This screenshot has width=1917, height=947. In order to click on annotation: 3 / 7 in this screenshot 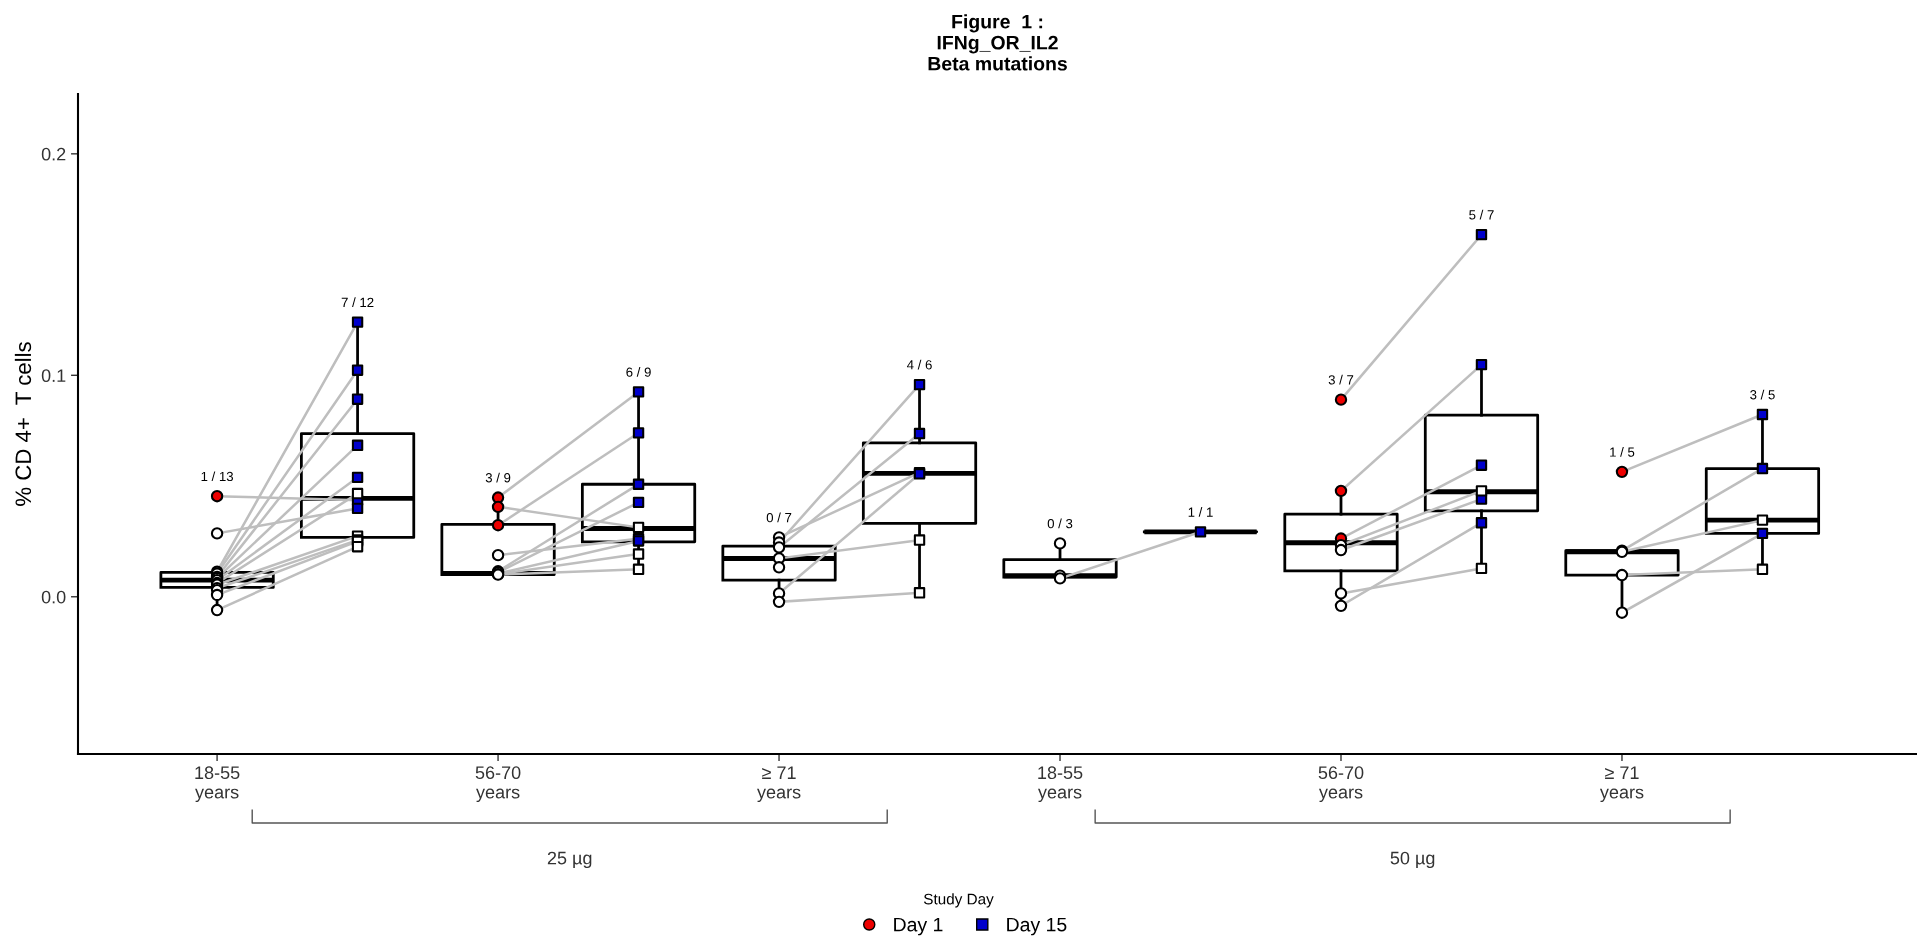, I will do `click(1341, 379)`.